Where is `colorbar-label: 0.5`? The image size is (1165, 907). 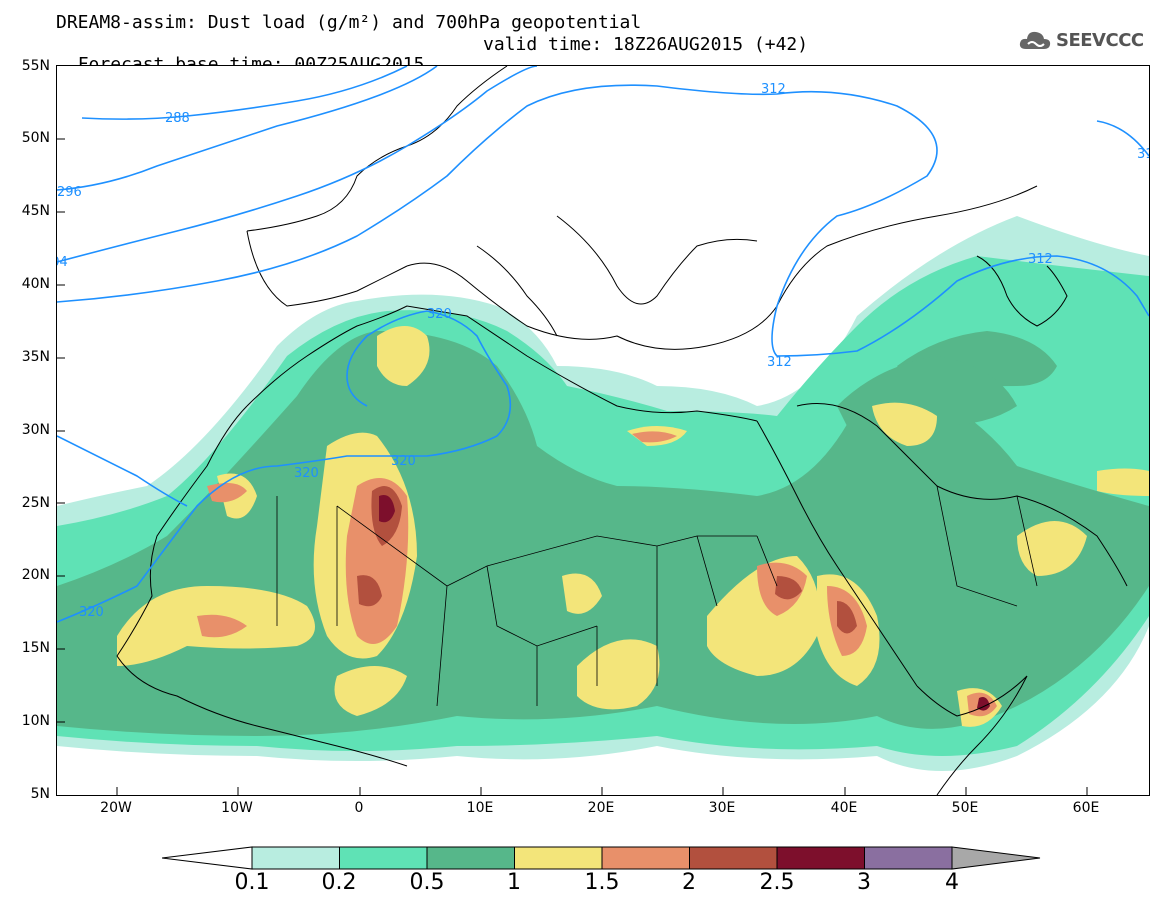
colorbar-label: 0.5 is located at coordinates (427, 882).